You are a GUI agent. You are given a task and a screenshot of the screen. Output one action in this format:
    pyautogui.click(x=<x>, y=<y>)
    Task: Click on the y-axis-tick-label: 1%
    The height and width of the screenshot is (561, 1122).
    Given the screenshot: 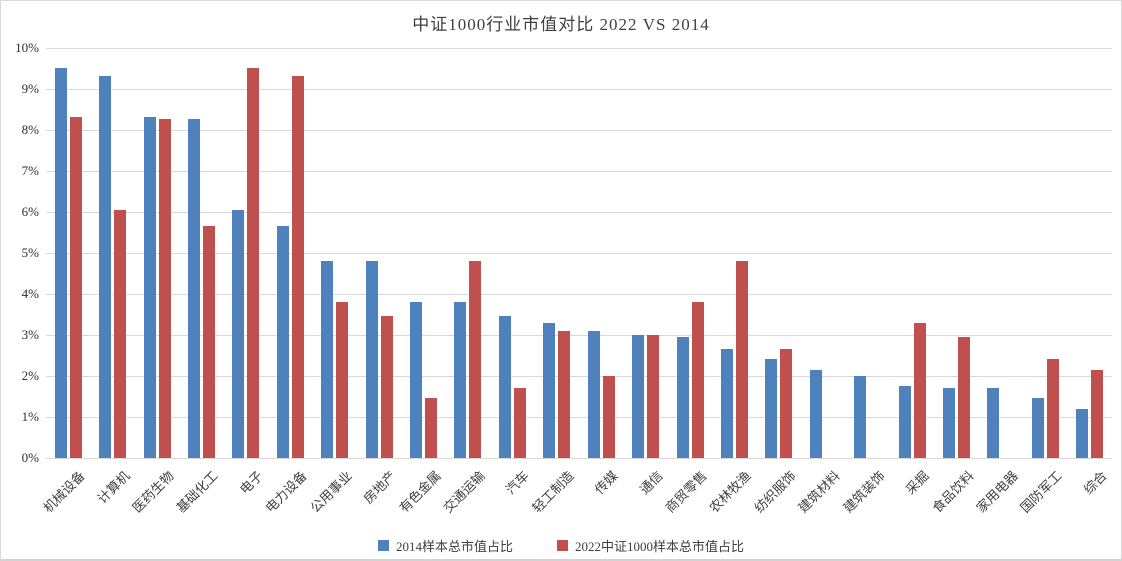 What is the action you would take?
    pyautogui.click(x=30, y=416)
    